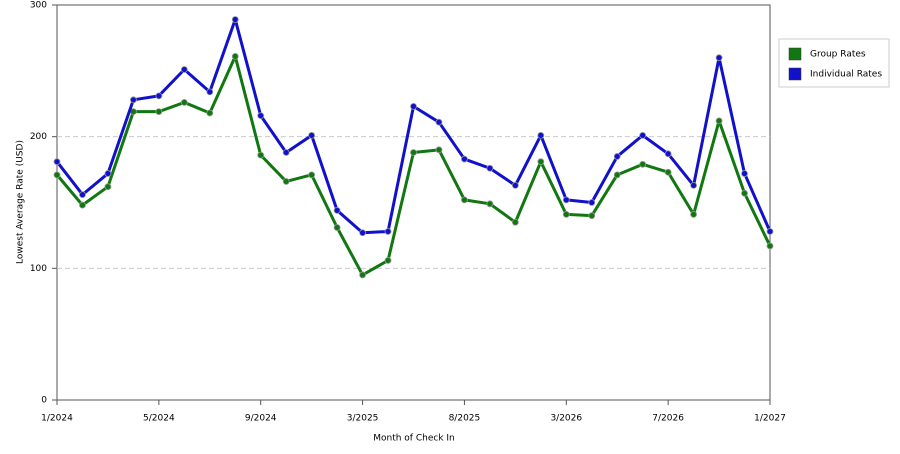 The height and width of the screenshot is (454, 900). Describe the element at coordinates (414, 439) in the screenshot. I see `x-axis-title: Month of Check In` at that location.